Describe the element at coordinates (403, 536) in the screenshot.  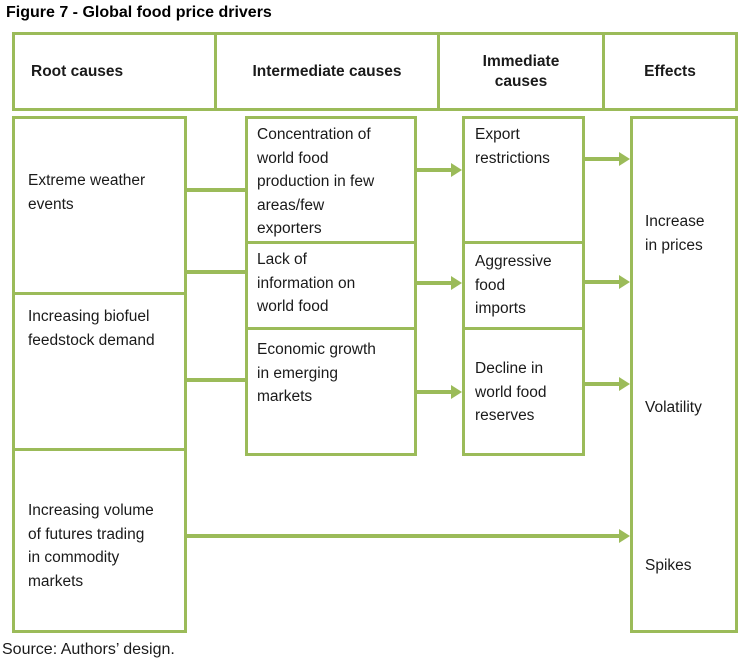
I see `arrow-futures-trading-to-effects` at that location.